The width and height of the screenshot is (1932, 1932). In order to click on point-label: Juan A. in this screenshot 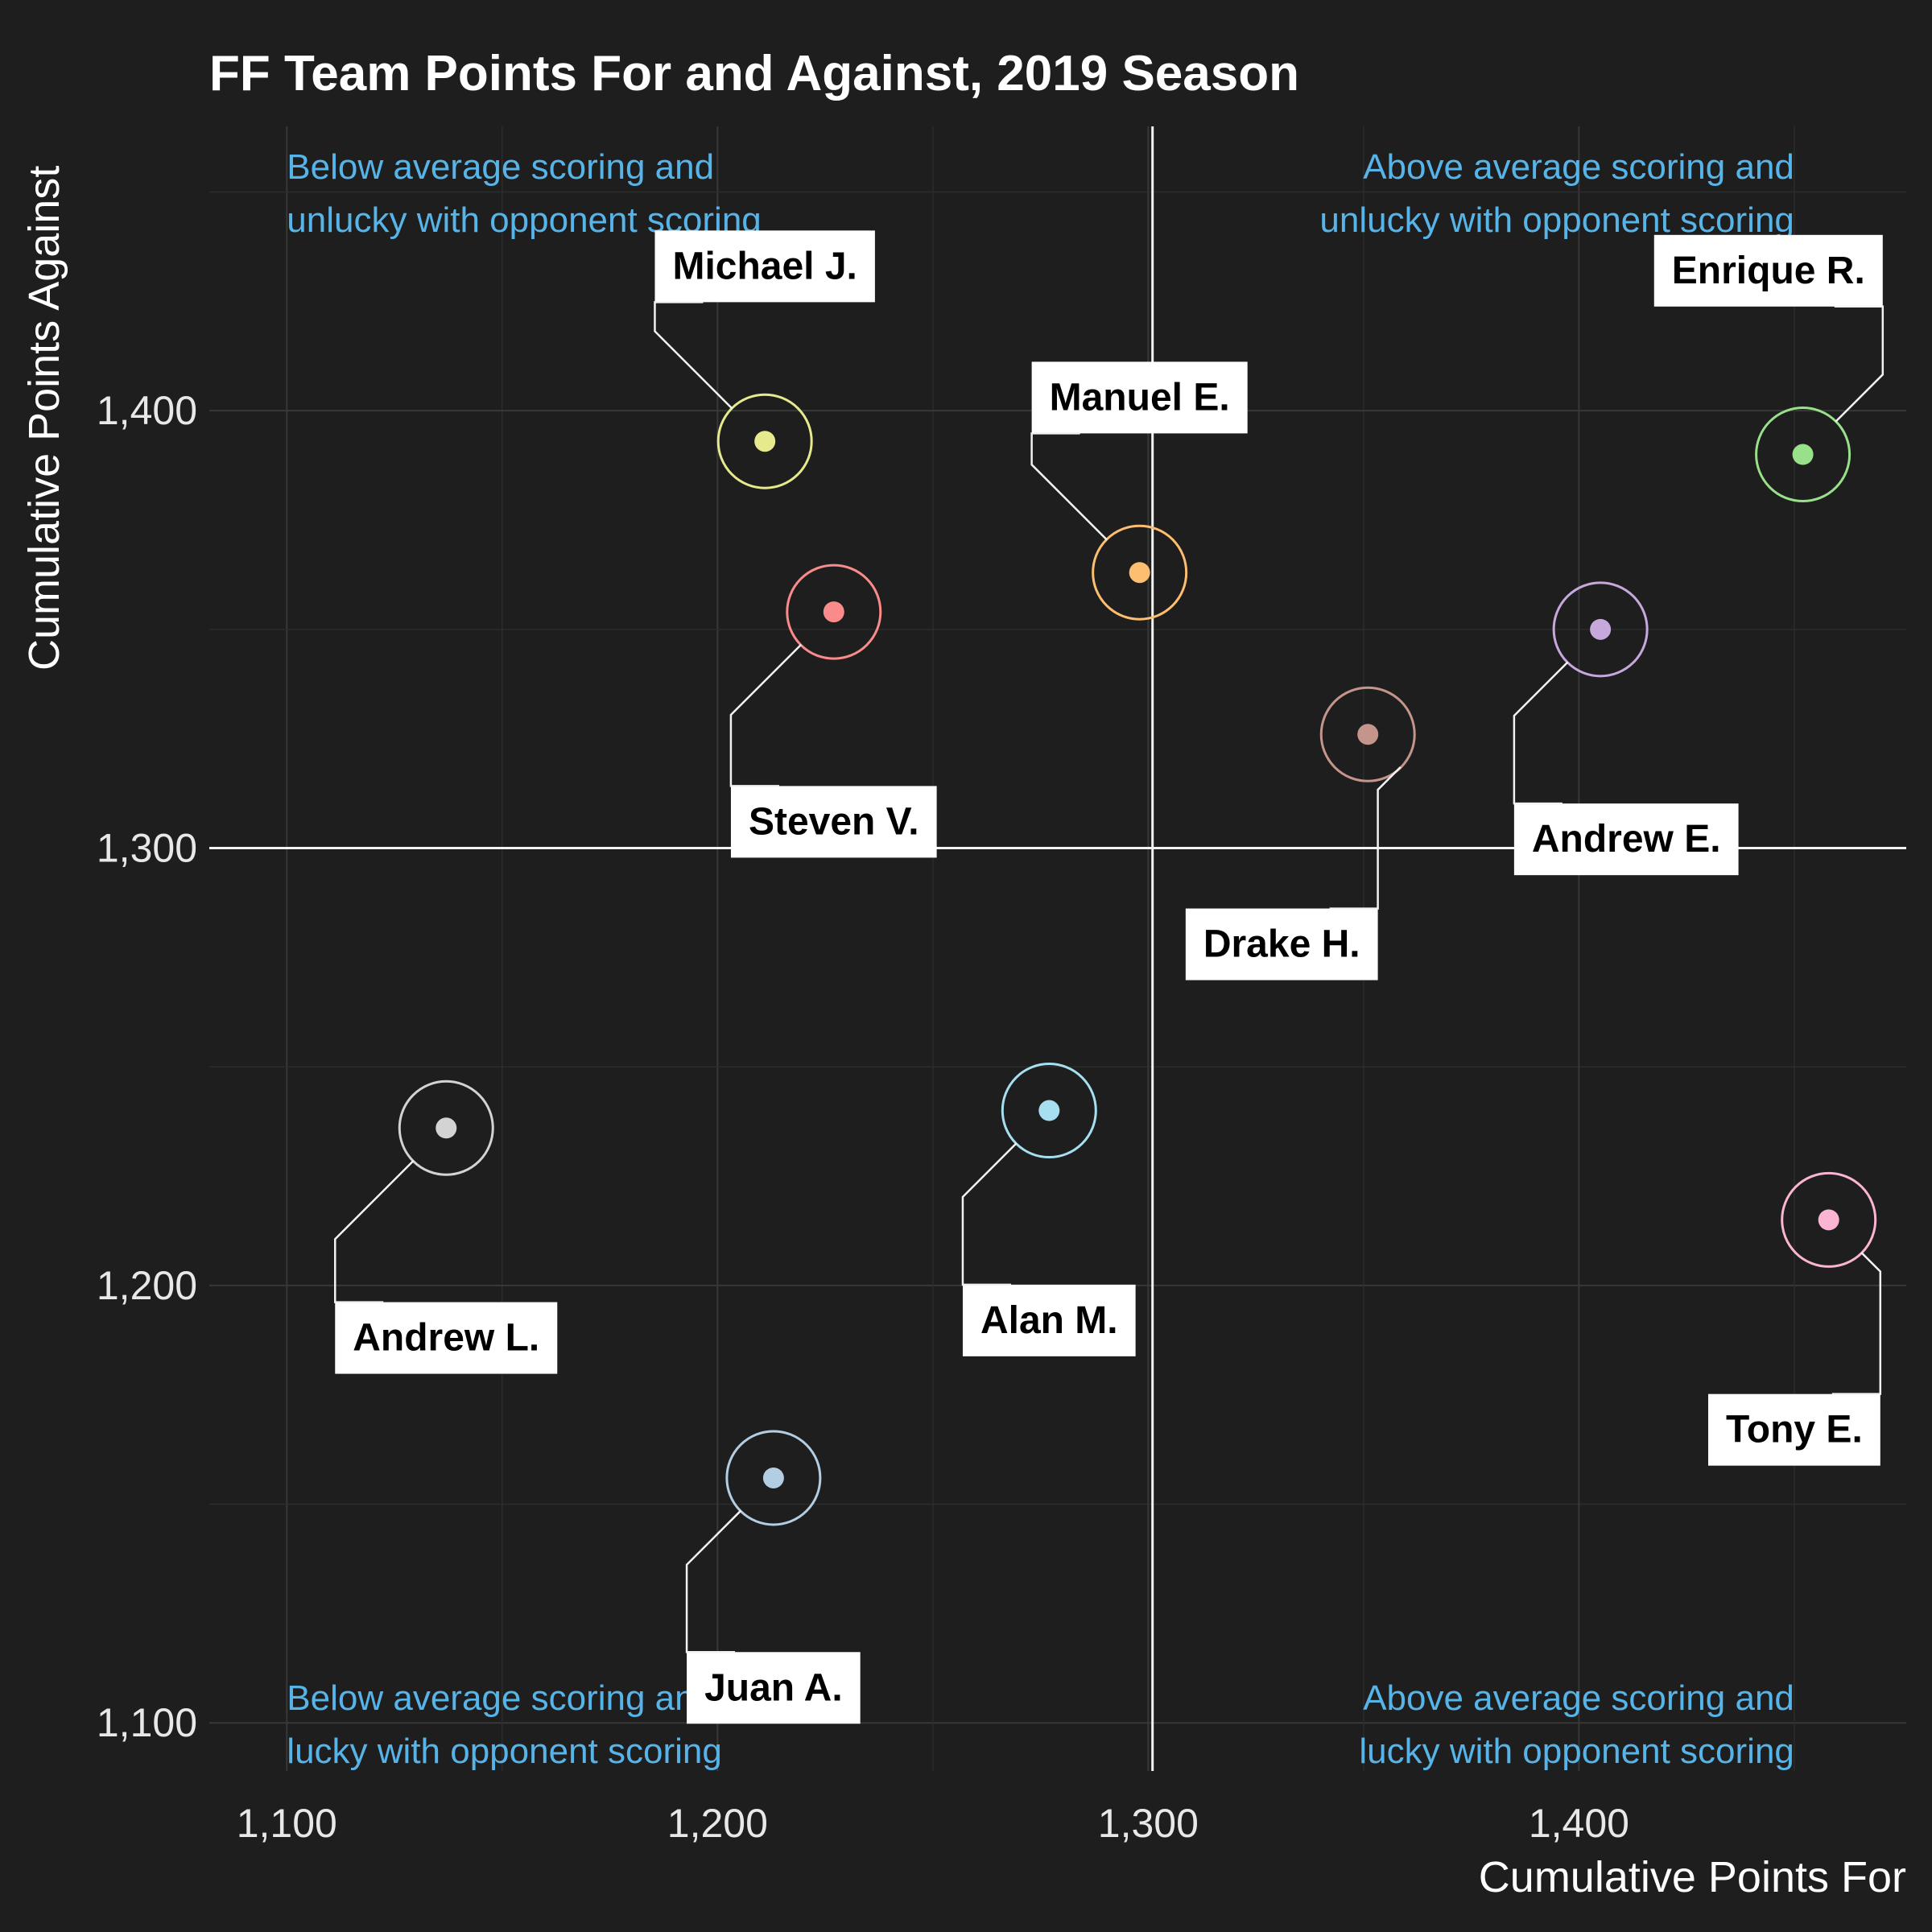, I will do `click(773, 1688)`.